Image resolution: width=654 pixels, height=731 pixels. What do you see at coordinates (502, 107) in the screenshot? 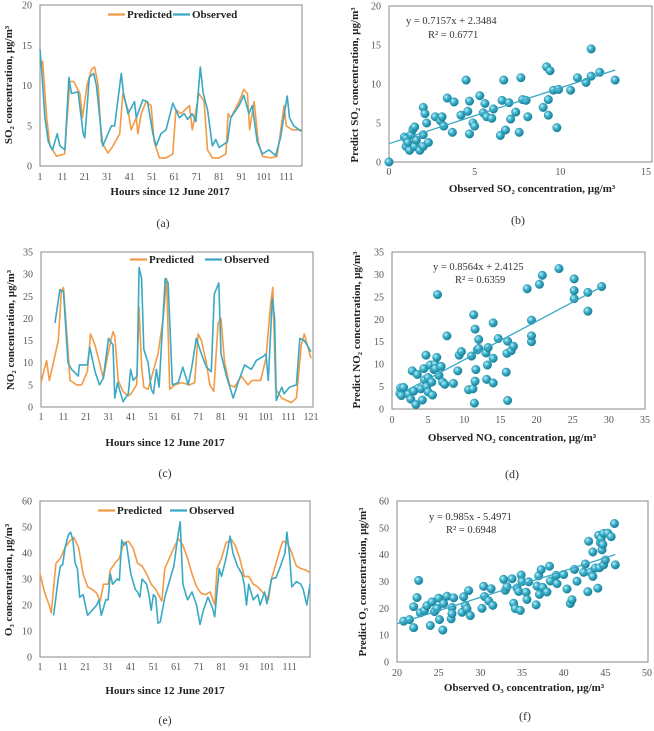
I see `trendline` at bounding box center [502, 107].